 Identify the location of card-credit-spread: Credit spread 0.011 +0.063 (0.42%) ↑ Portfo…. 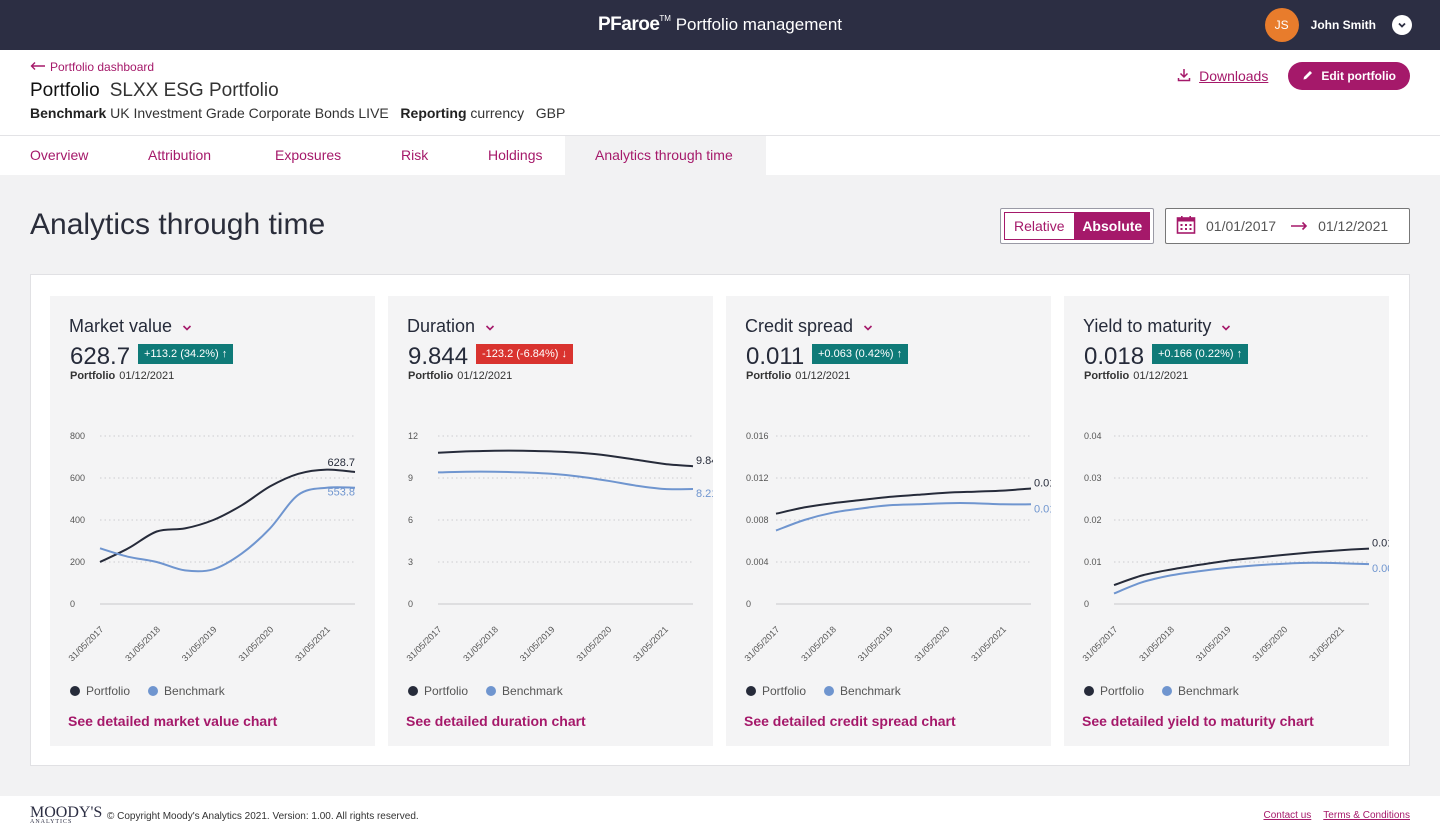
(888, 521).